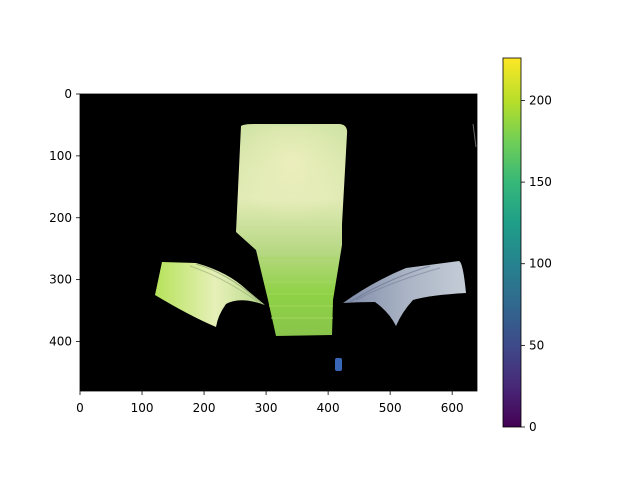 Image resolution: width=640 pixels, height=480 pixels. Describe the element at coordinates (266, 408) in the screenshot. I see `x-tick-label: 300` at that location.